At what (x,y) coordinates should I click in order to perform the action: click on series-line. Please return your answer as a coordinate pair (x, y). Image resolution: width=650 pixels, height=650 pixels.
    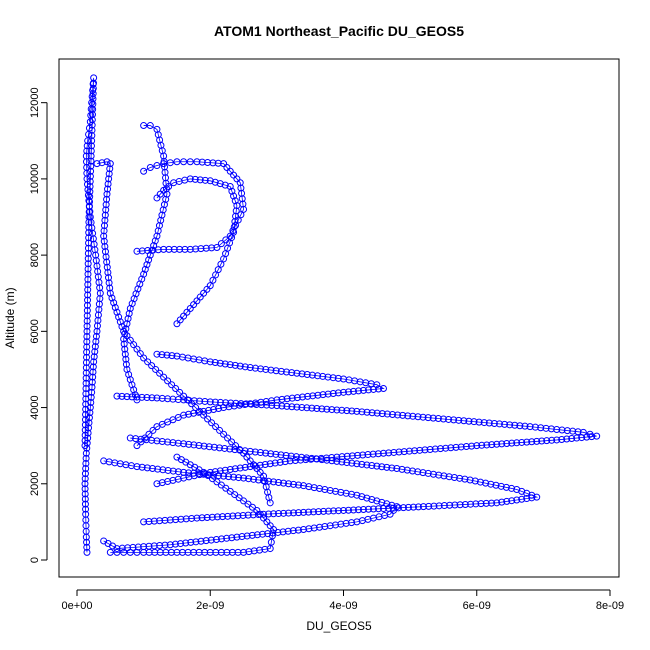
    Looking at the image, I should click on (250, 504).